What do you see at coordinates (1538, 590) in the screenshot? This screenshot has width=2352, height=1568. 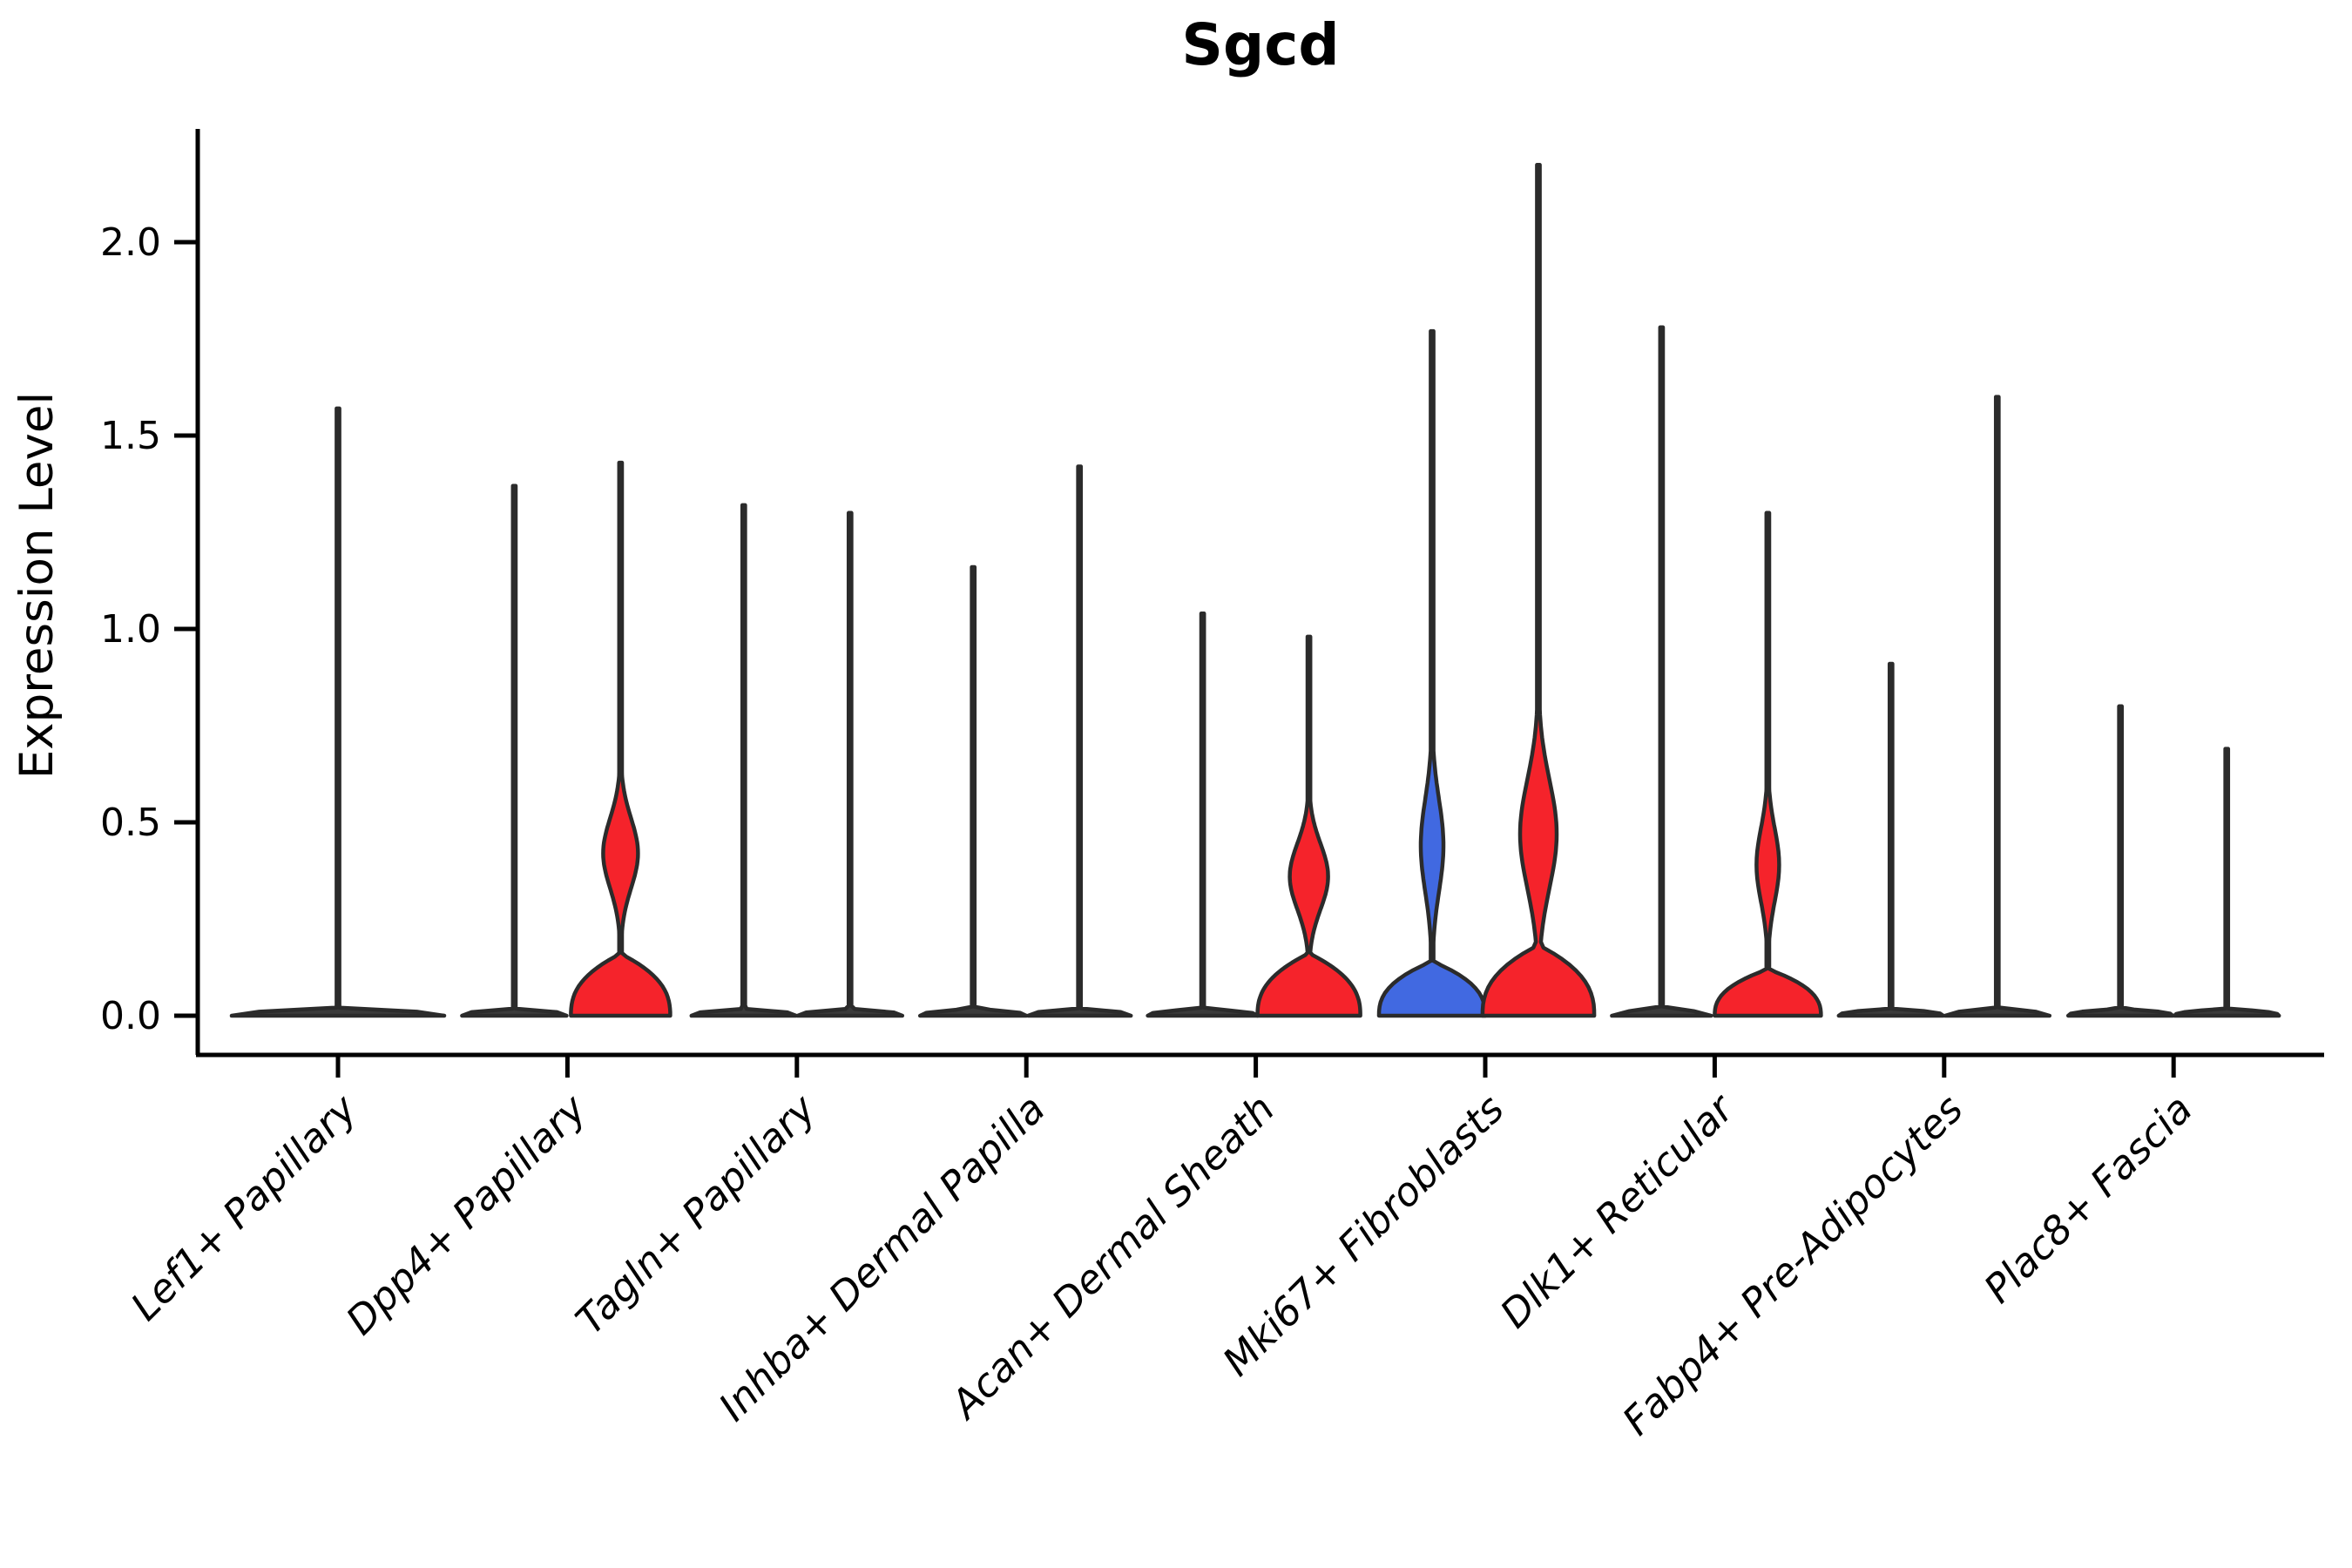 I see `violin-mki67-fibroblasts-right` at bounding box center [1538, 590].